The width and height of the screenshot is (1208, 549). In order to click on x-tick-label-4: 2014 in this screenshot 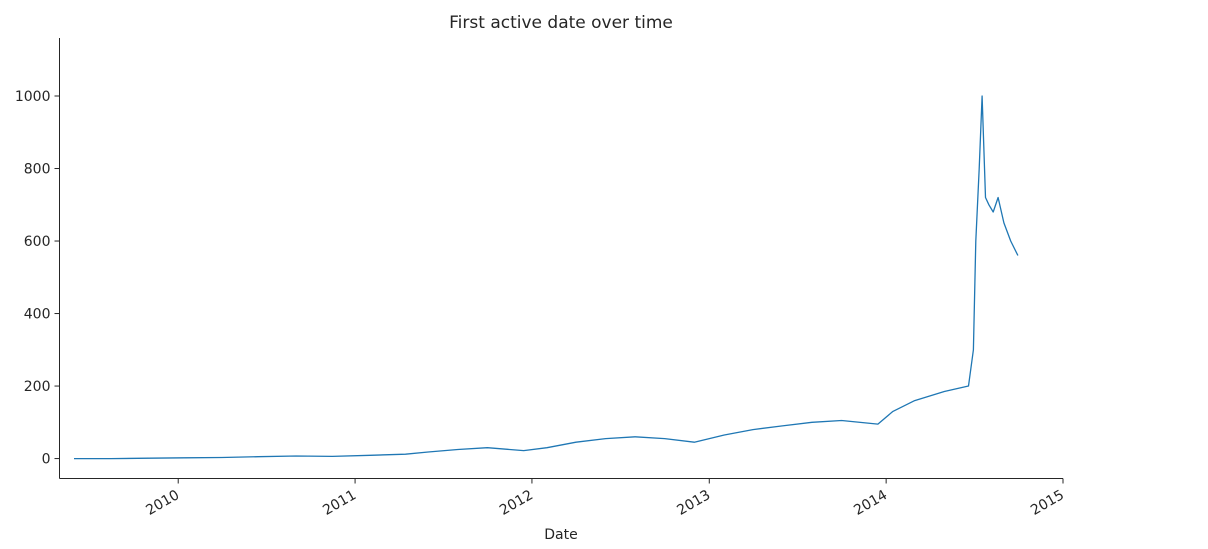, I will do `click(870, 503)`.